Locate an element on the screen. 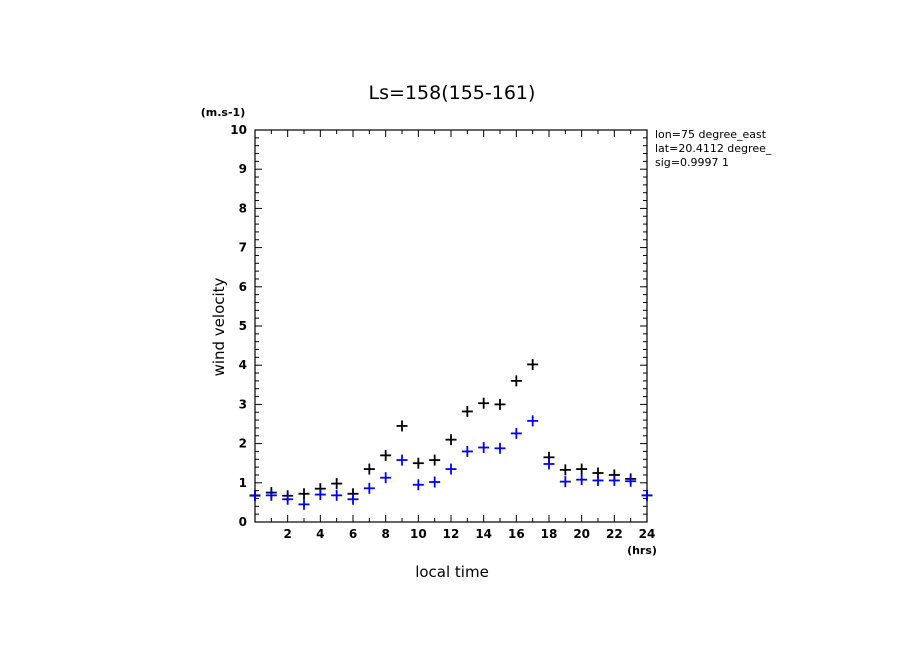 This screenshot has height=654, width=904. x-unit-label: (hrs) is located at coordinates (642, 550).